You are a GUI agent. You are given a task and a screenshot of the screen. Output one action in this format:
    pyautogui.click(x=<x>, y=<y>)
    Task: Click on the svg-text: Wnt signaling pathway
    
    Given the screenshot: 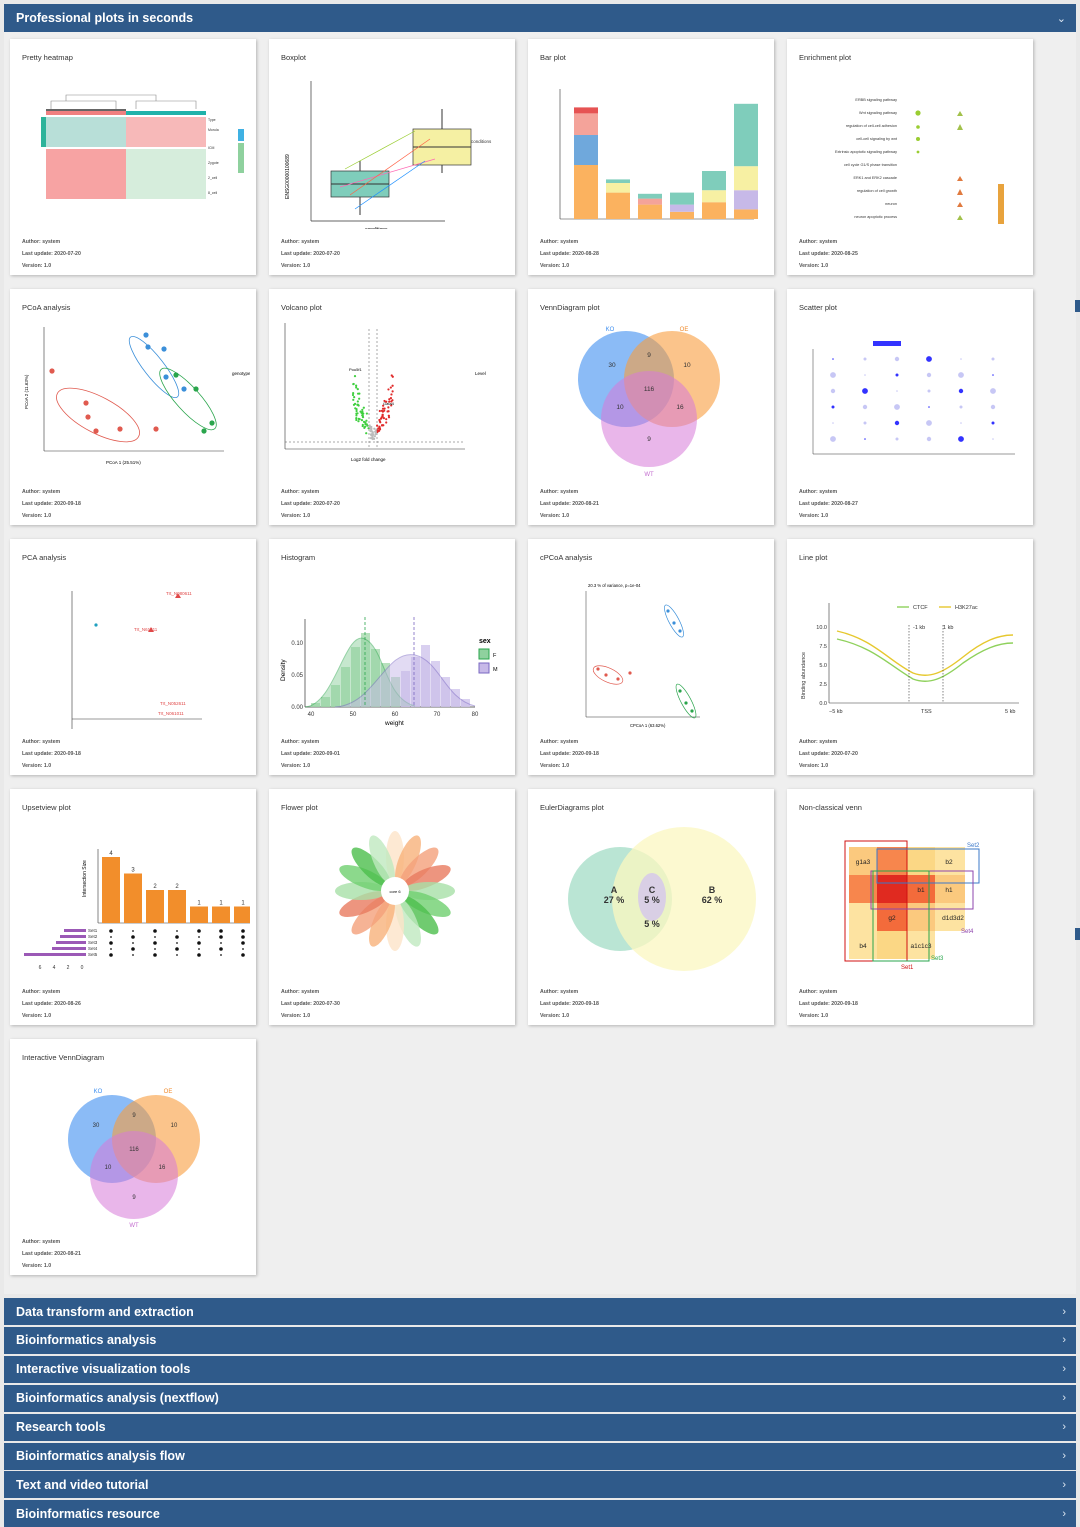 What is the action you would take?
    pyautogui.click(x=878, y=113)
    